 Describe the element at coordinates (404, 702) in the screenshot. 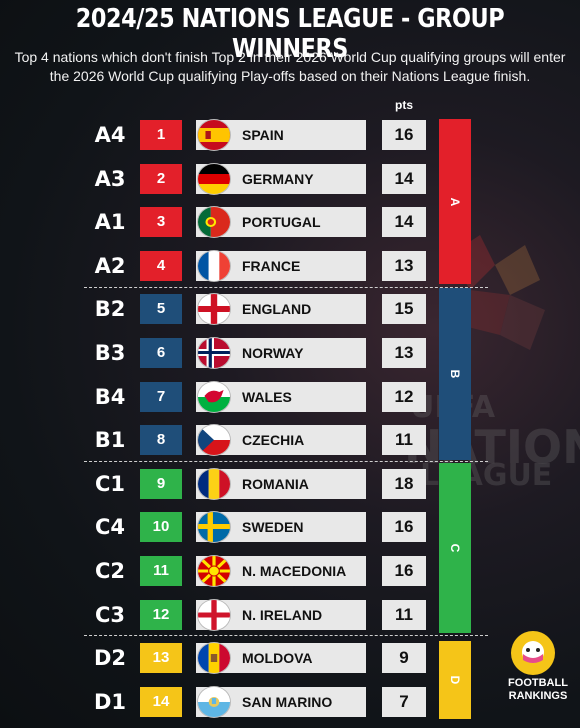

I see `points-value: 7` at that location.